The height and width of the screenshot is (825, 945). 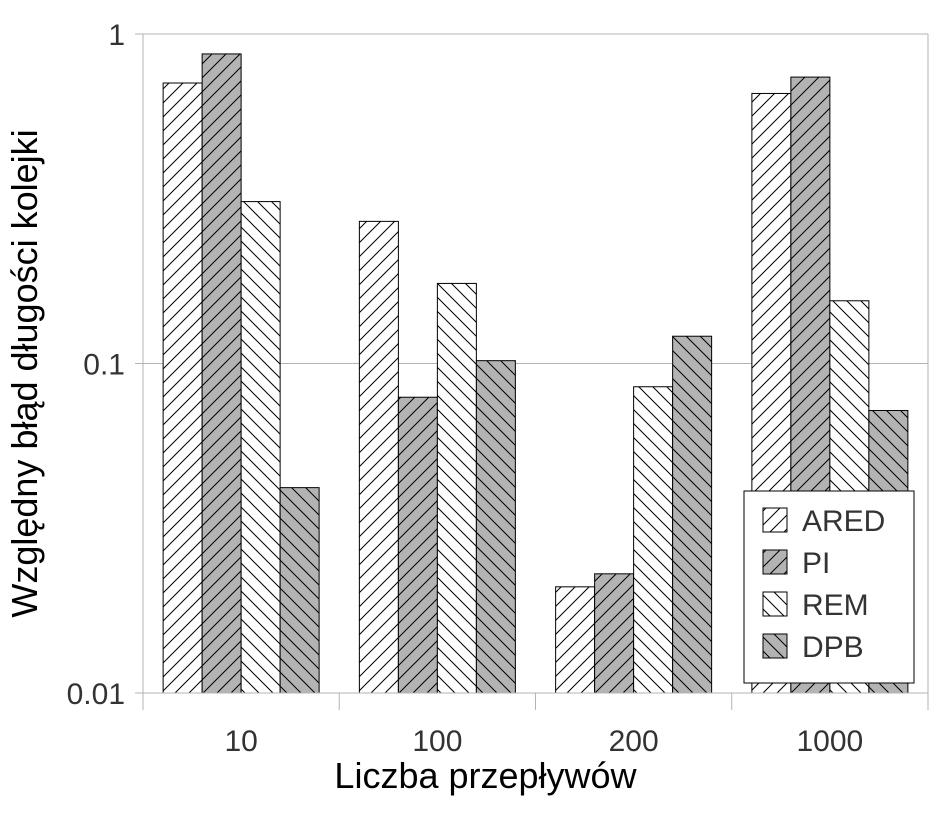 I want to click on x-tick-label: 10, so click(x=240, y=741).